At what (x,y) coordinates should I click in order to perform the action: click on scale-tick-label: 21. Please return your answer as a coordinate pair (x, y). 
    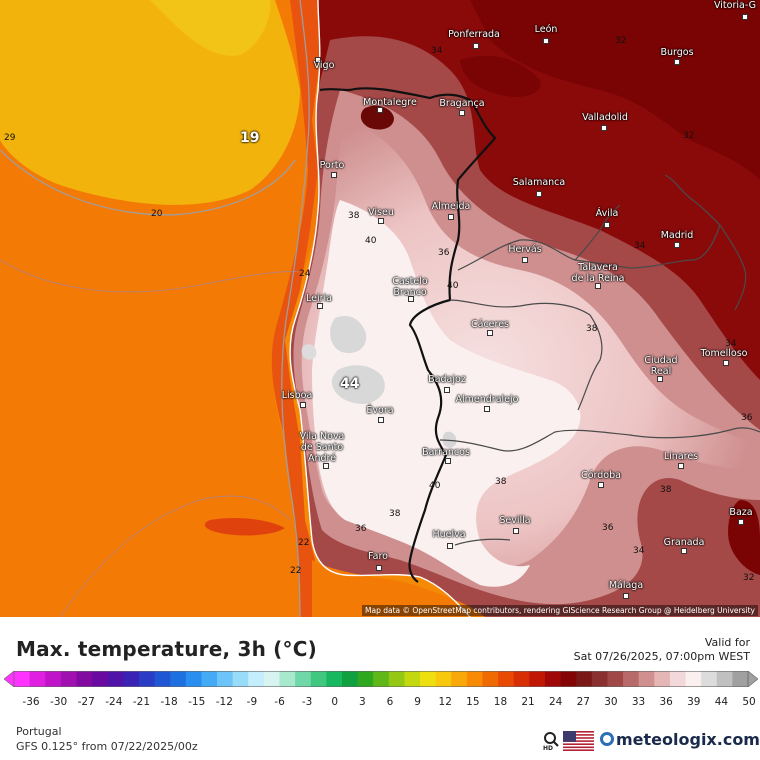
    Looking at the image, I should click on (528, 702).